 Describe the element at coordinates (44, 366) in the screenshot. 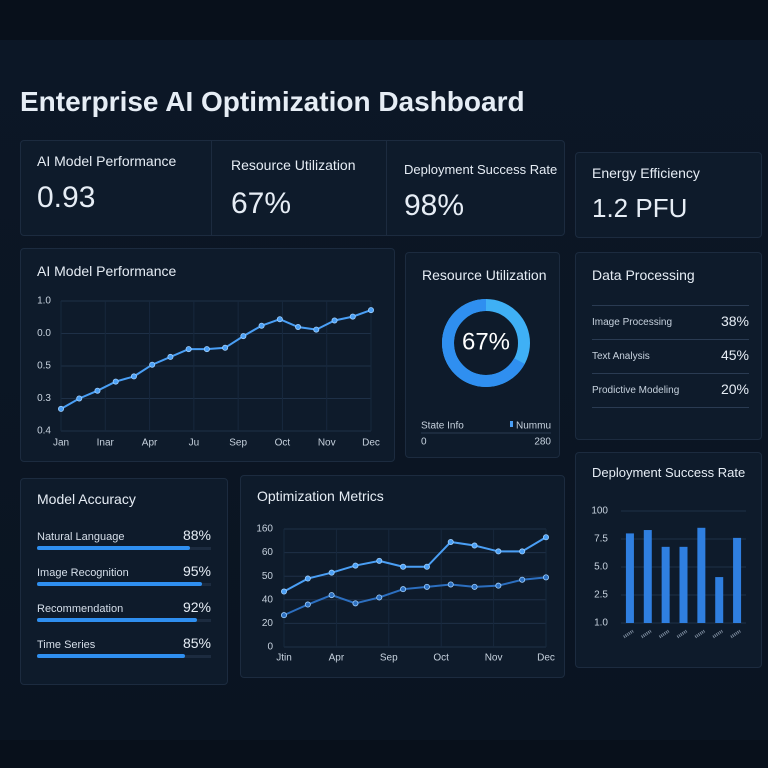

I see `y-tick-label: 0.5` at that location.